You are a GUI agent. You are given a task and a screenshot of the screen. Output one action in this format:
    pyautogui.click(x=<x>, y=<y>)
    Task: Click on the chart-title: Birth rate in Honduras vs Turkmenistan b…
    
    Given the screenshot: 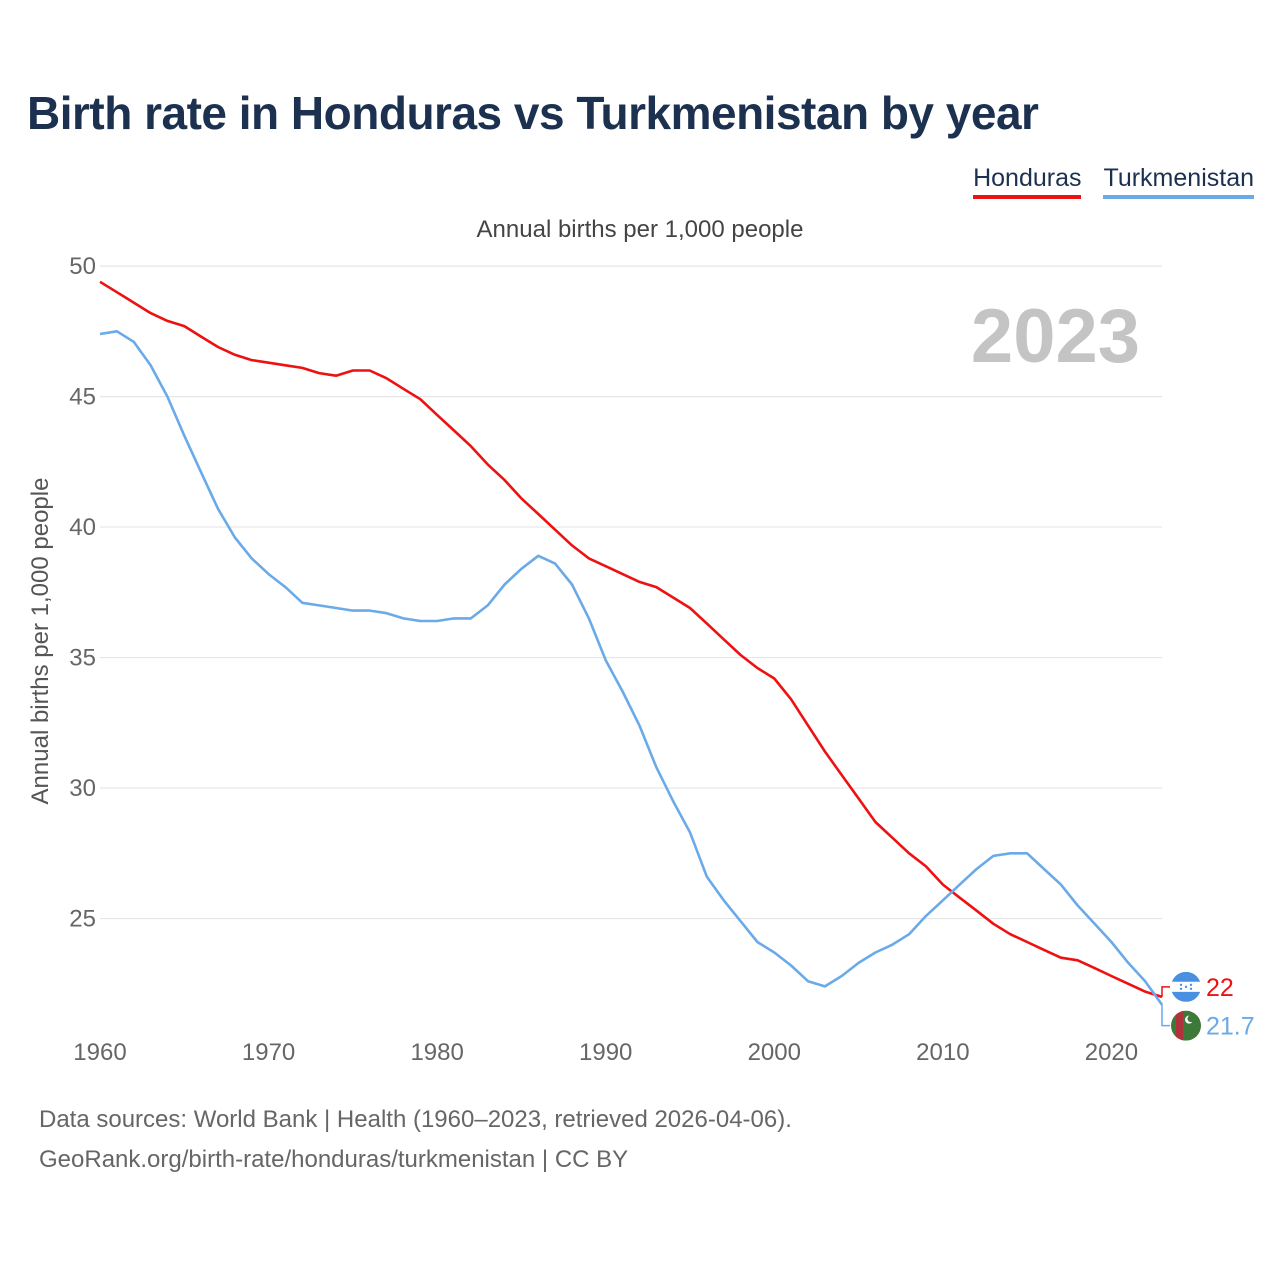 What is the action you would take?
    pyautogui.click(x=533, y=113)
    